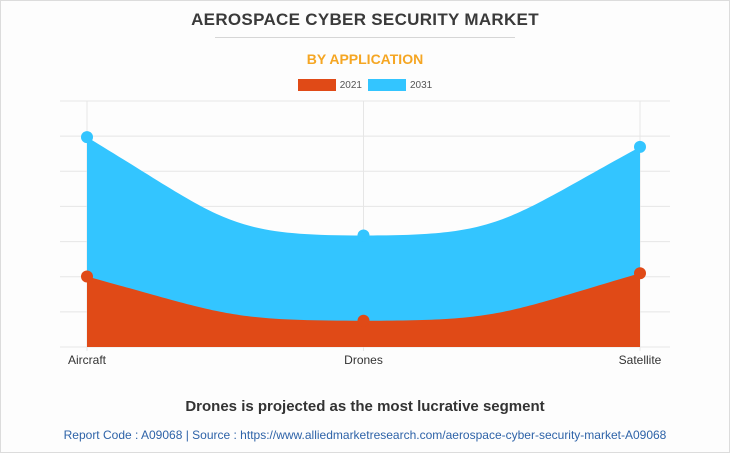 This screenshot has width=730, height=453. What do you see at coordinates (363, 310) in the screenshot?
I see `series-2021-area` at bounding box center [363, 310].